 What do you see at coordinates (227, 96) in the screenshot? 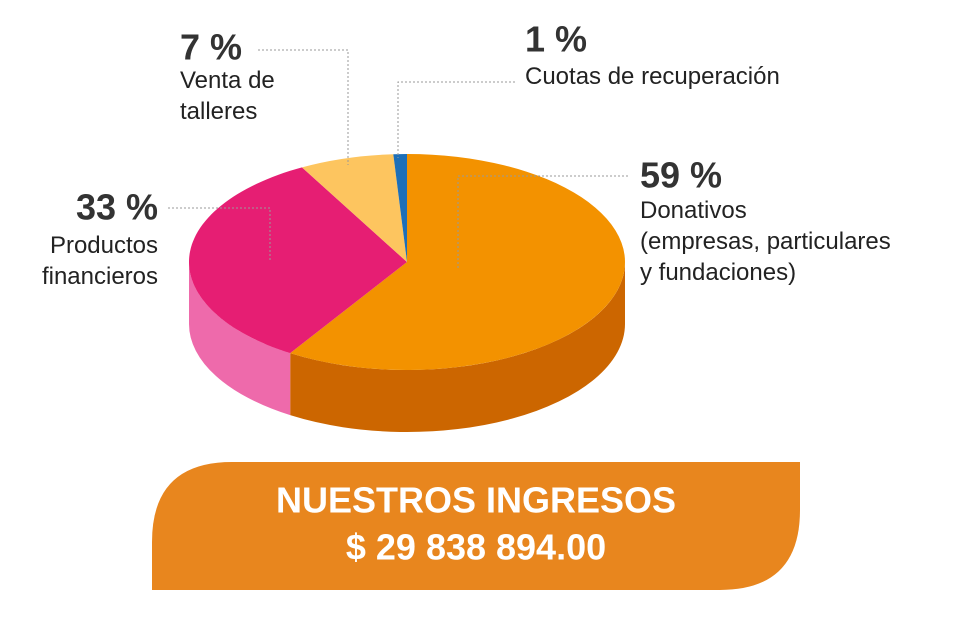
I see `category-label: Venta de talleres` at bounding box center [227, 96].